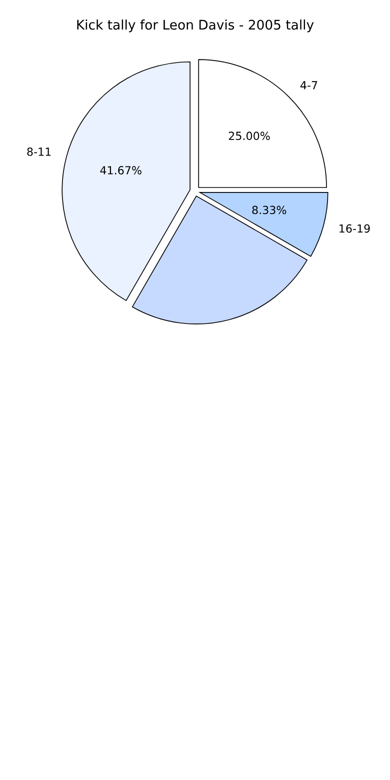 This screenshot has height=780, width=390. I want to click on slice-label: 4-7, so click(309, 85).